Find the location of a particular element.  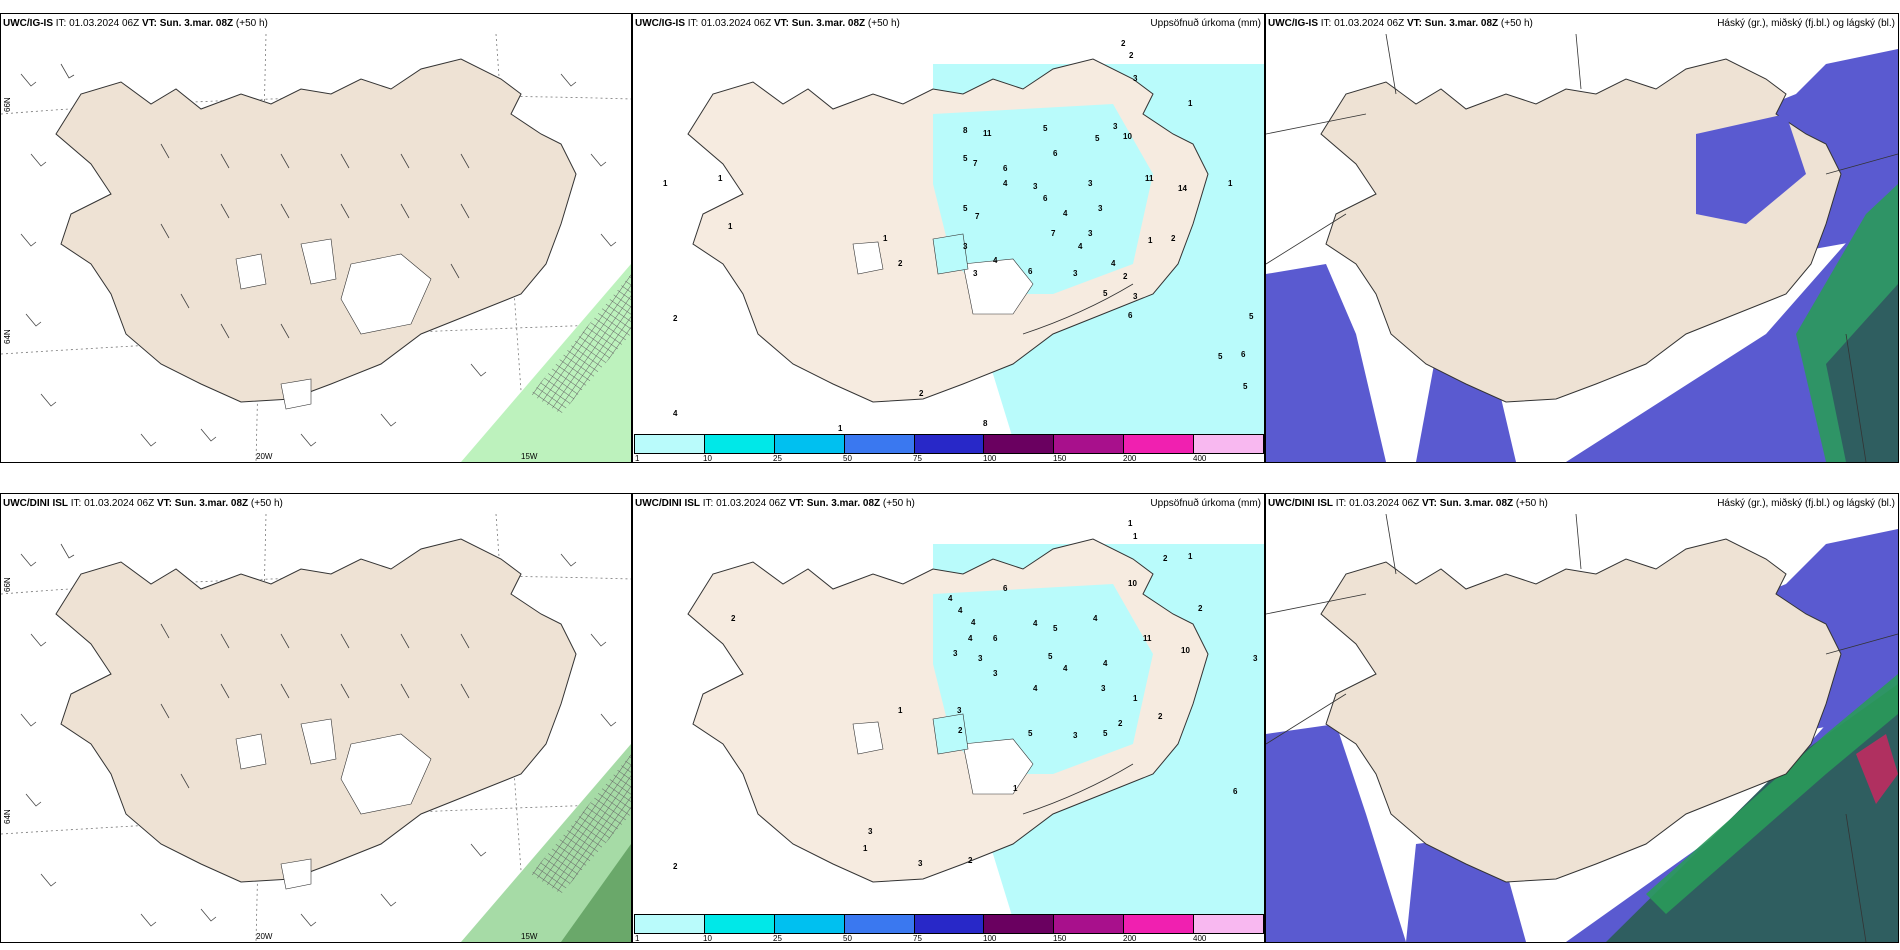

colorbar-label: 50 is located at coordinates (847, 458).